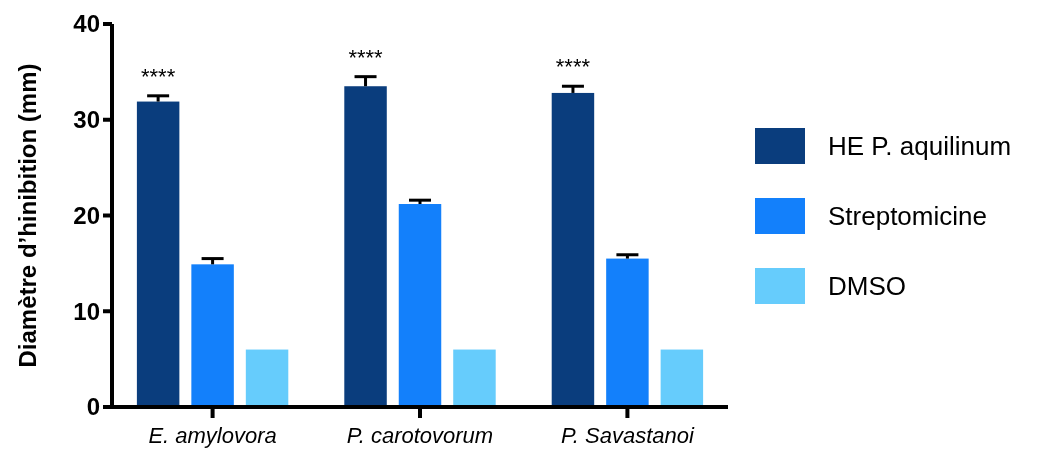 The width and height of the screenshot is (1063, 453). What do you see at coordinates (86, 311) in the screenshot?
I see `y-tick-label: 10` at bounding box center [86, 311].